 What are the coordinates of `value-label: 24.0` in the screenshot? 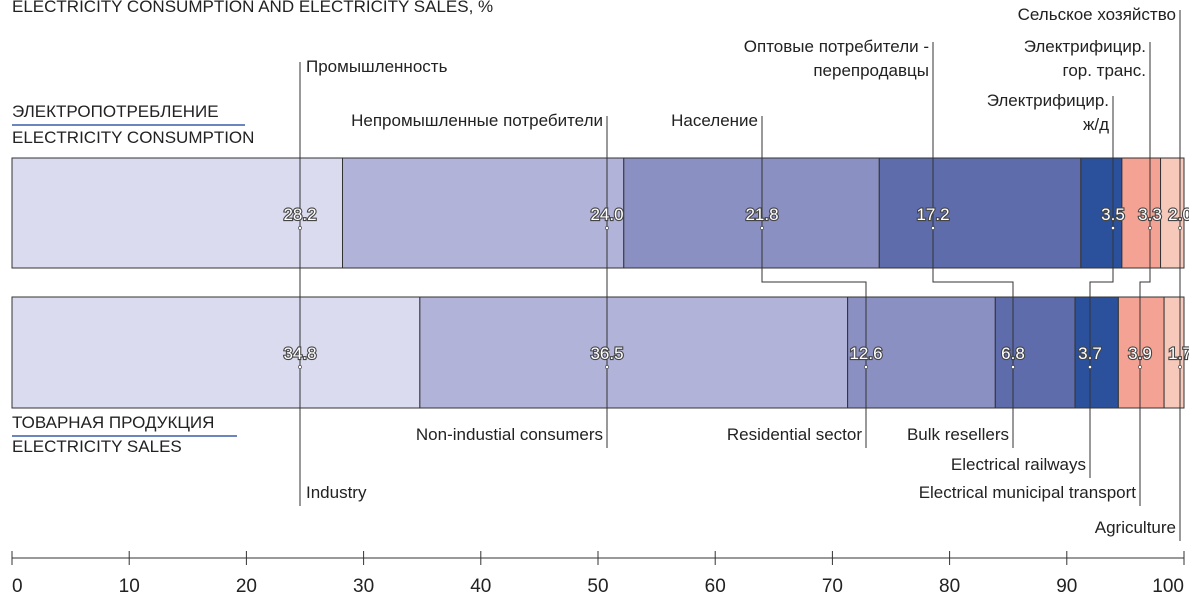 It's located at (606, 214).